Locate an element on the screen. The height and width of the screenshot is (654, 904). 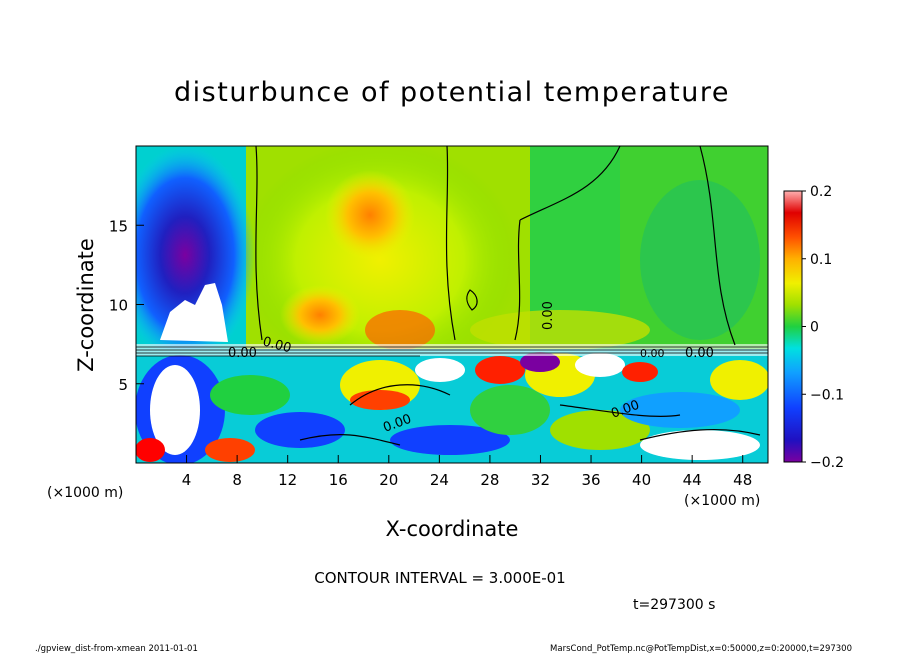
y-tick-label: 5 is located at coordinates (123, 385).